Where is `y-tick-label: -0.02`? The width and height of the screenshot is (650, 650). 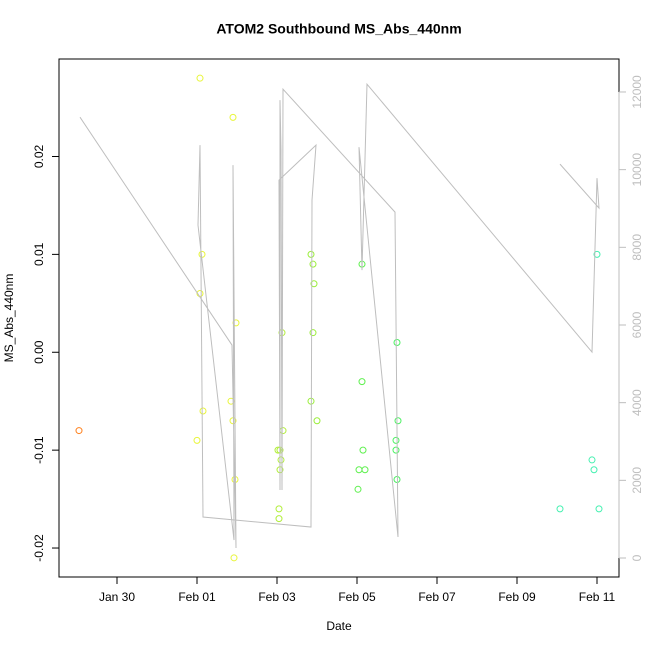
y-tick-label: -0.02 is located at coordinates (39, 548).